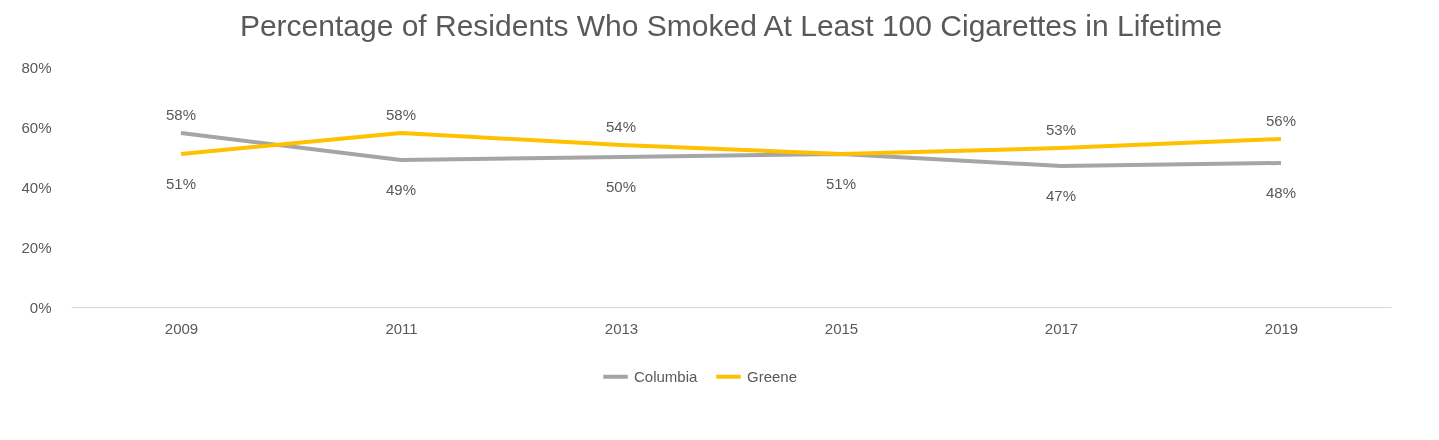  What do you see at coordinates (1061, 328) in the screenshot?
I see `x-tick-label: 2017` at bounding box center [1061, 328].